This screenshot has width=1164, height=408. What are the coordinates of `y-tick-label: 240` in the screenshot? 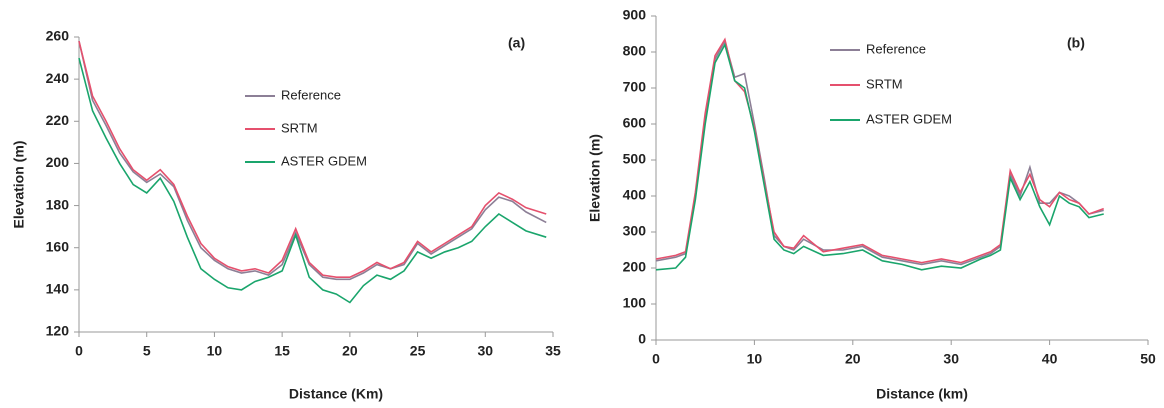 It's located at (58, 78).